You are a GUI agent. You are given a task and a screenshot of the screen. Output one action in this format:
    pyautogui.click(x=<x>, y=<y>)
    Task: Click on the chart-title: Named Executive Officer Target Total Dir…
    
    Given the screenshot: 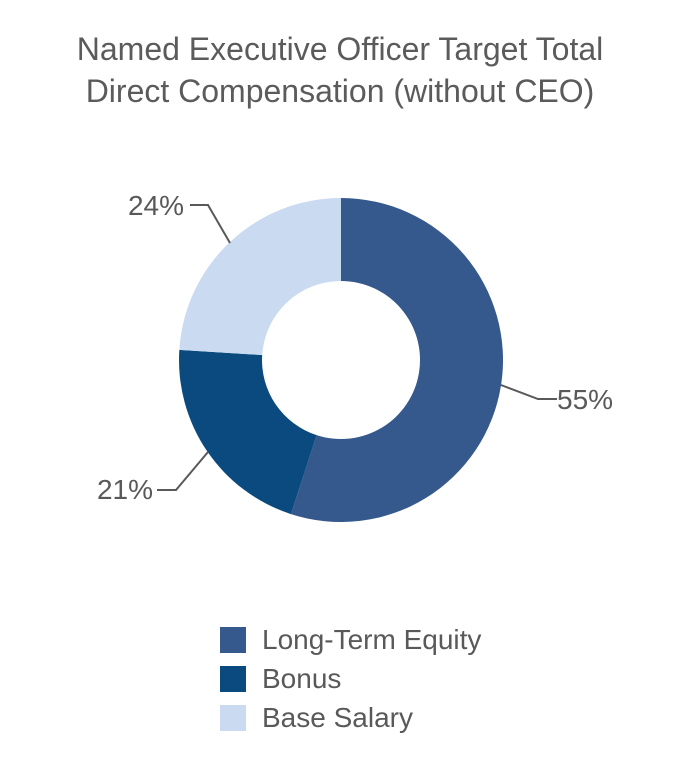 What is the action you would take?
    pyautogui.click(x=340, y=70)
    